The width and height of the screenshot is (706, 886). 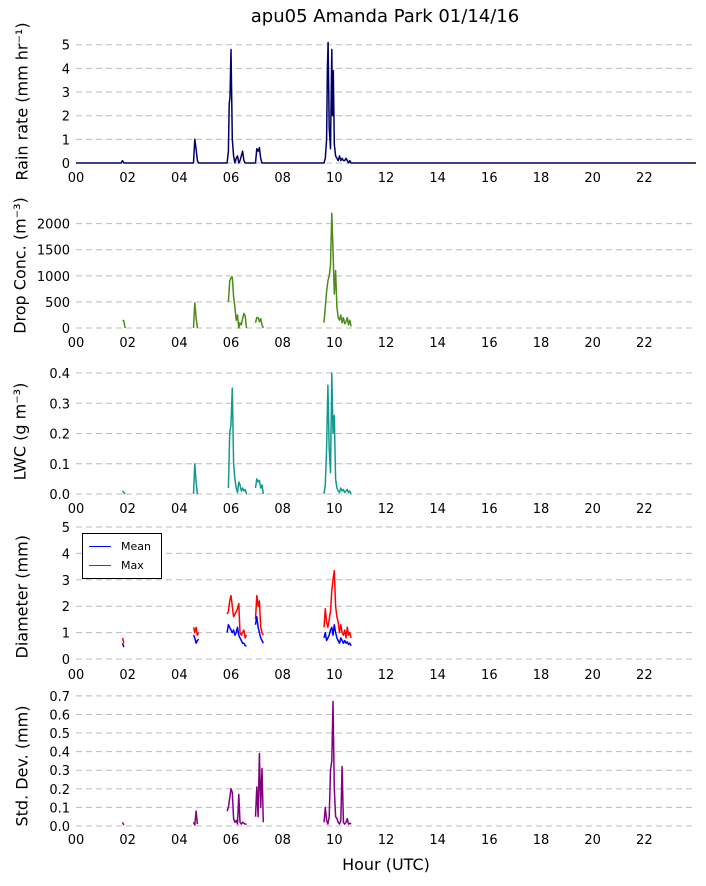 I want to click on y-axis-label-rain-rate: Rain rate (mm hr⁻¹), so click(x=22, y=101).